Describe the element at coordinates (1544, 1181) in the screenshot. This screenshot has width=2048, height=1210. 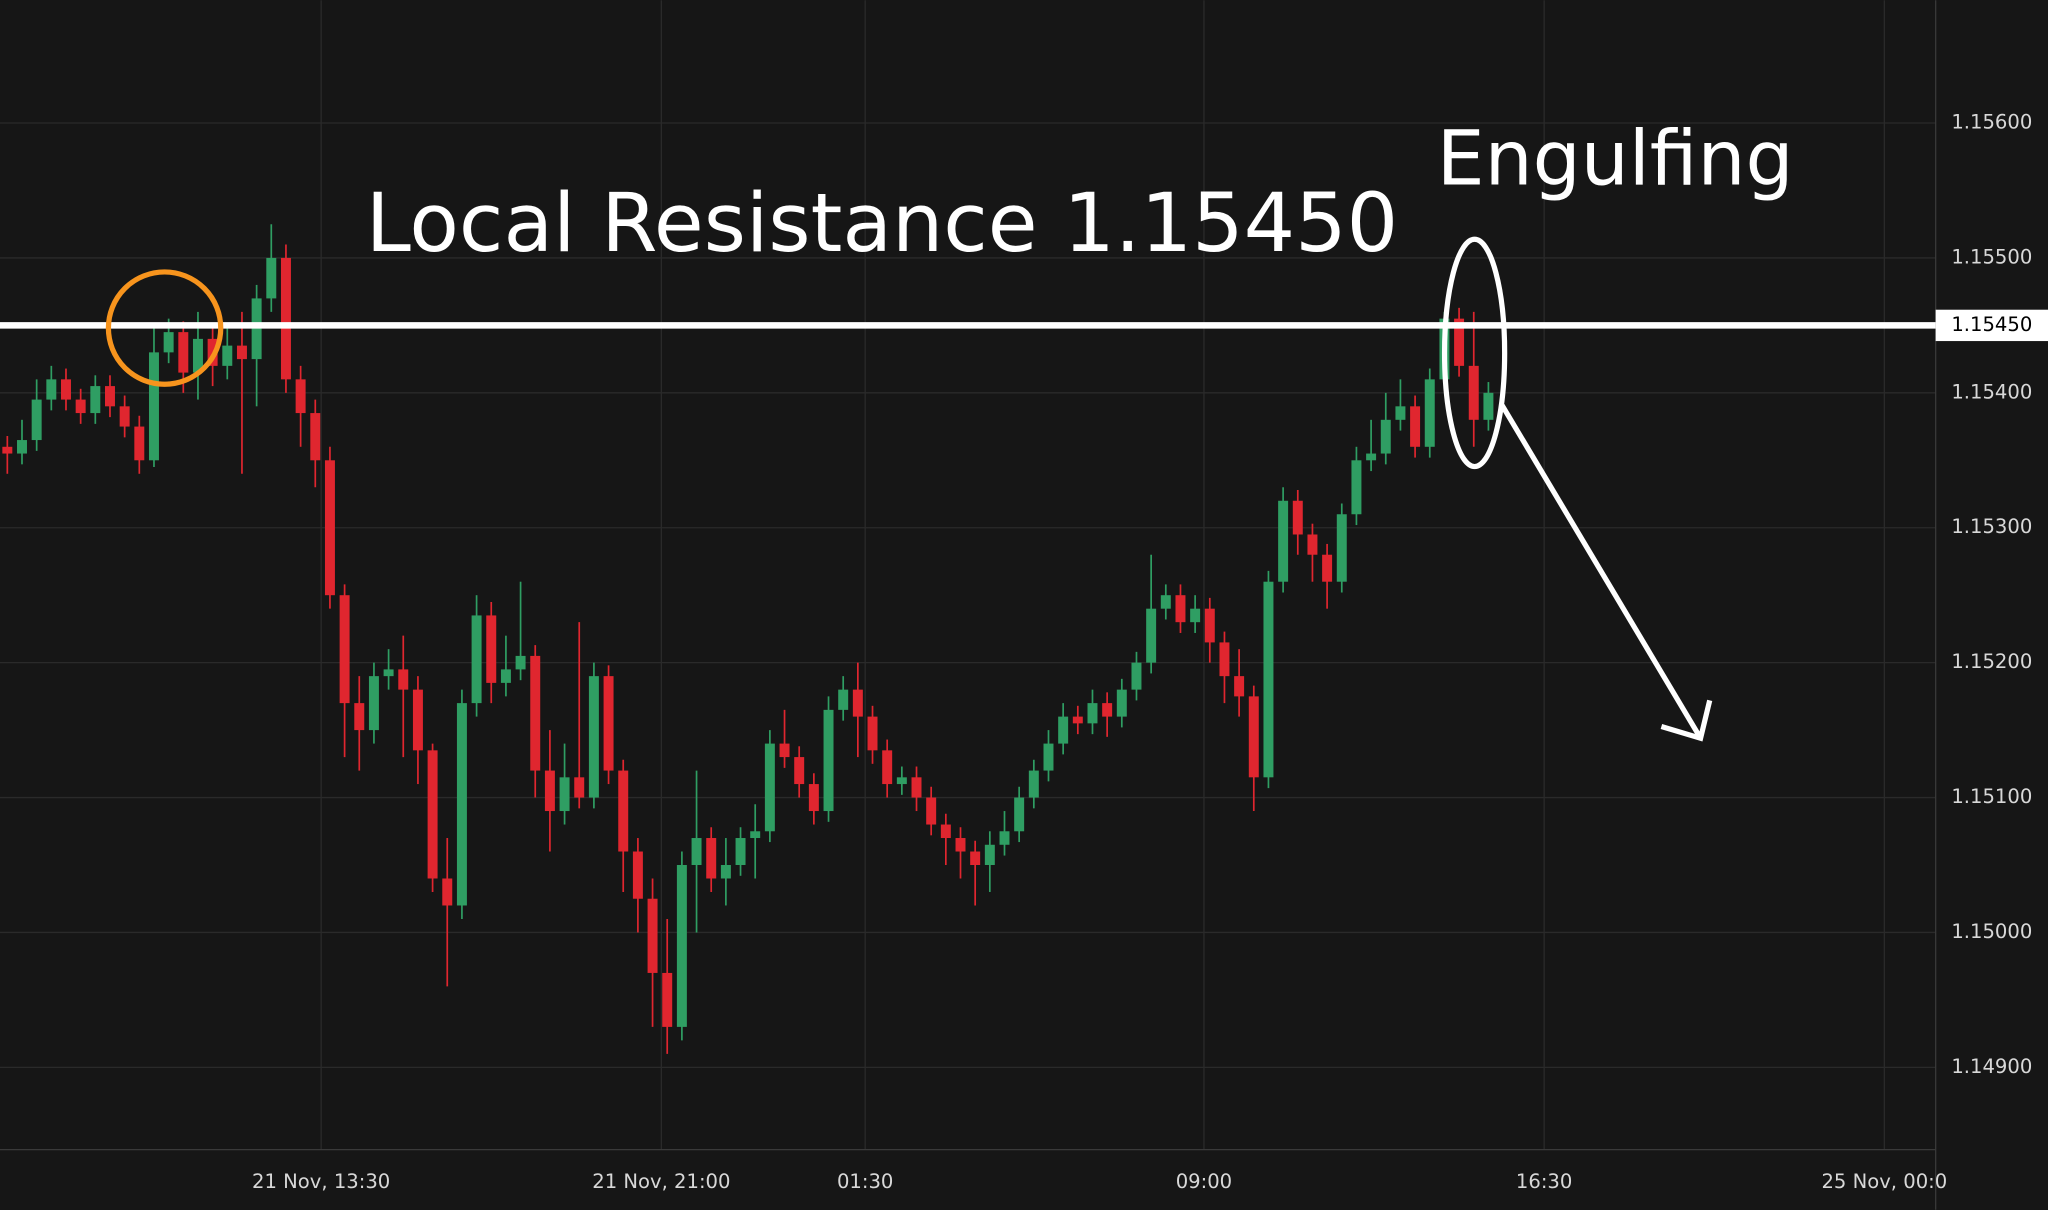
I see `x-tick-label: 16:30` at that location.